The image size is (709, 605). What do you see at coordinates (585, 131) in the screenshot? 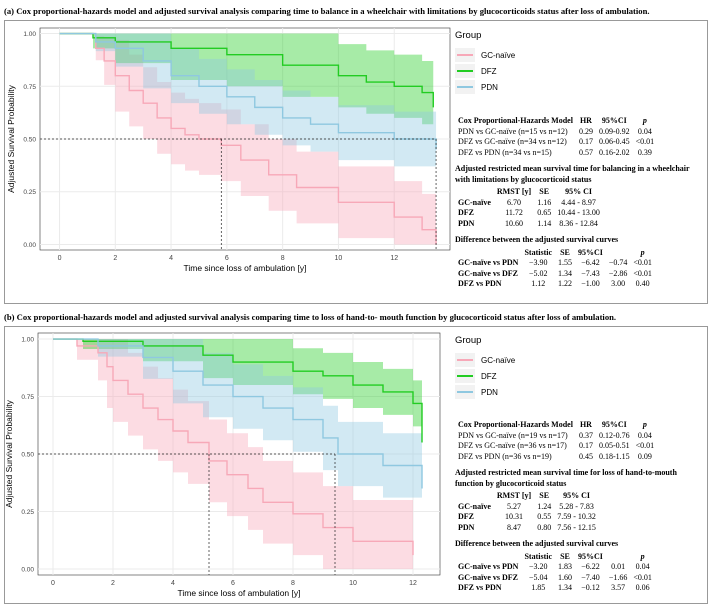
I see `table-cell: 0.29` at bounding box center [585, 131].